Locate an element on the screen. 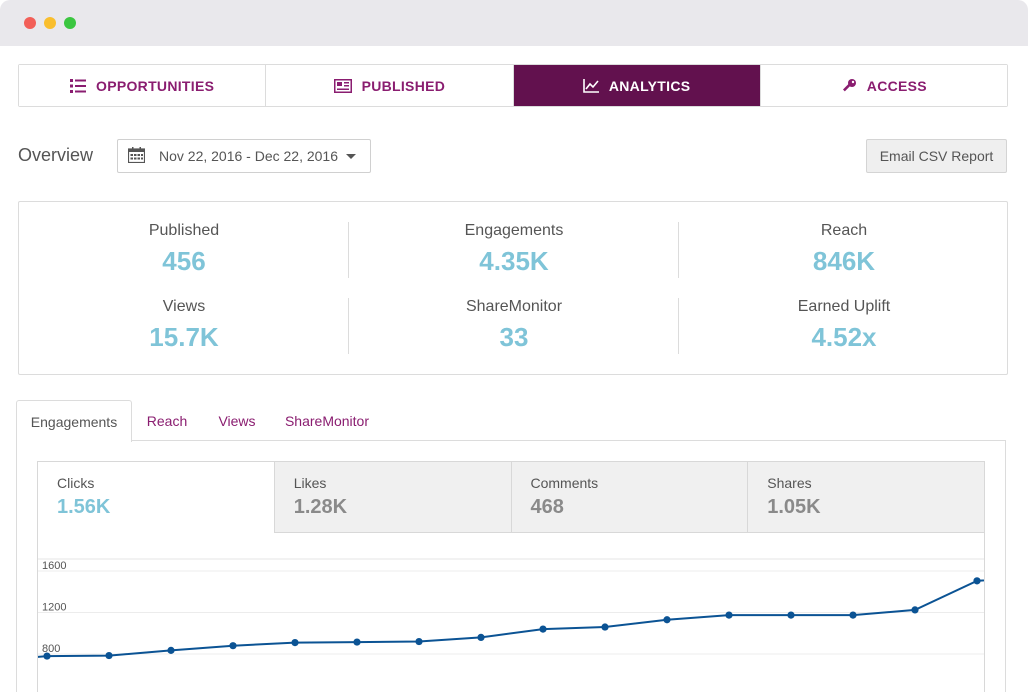  page-title: Overview is located at coordinates (56, 155).